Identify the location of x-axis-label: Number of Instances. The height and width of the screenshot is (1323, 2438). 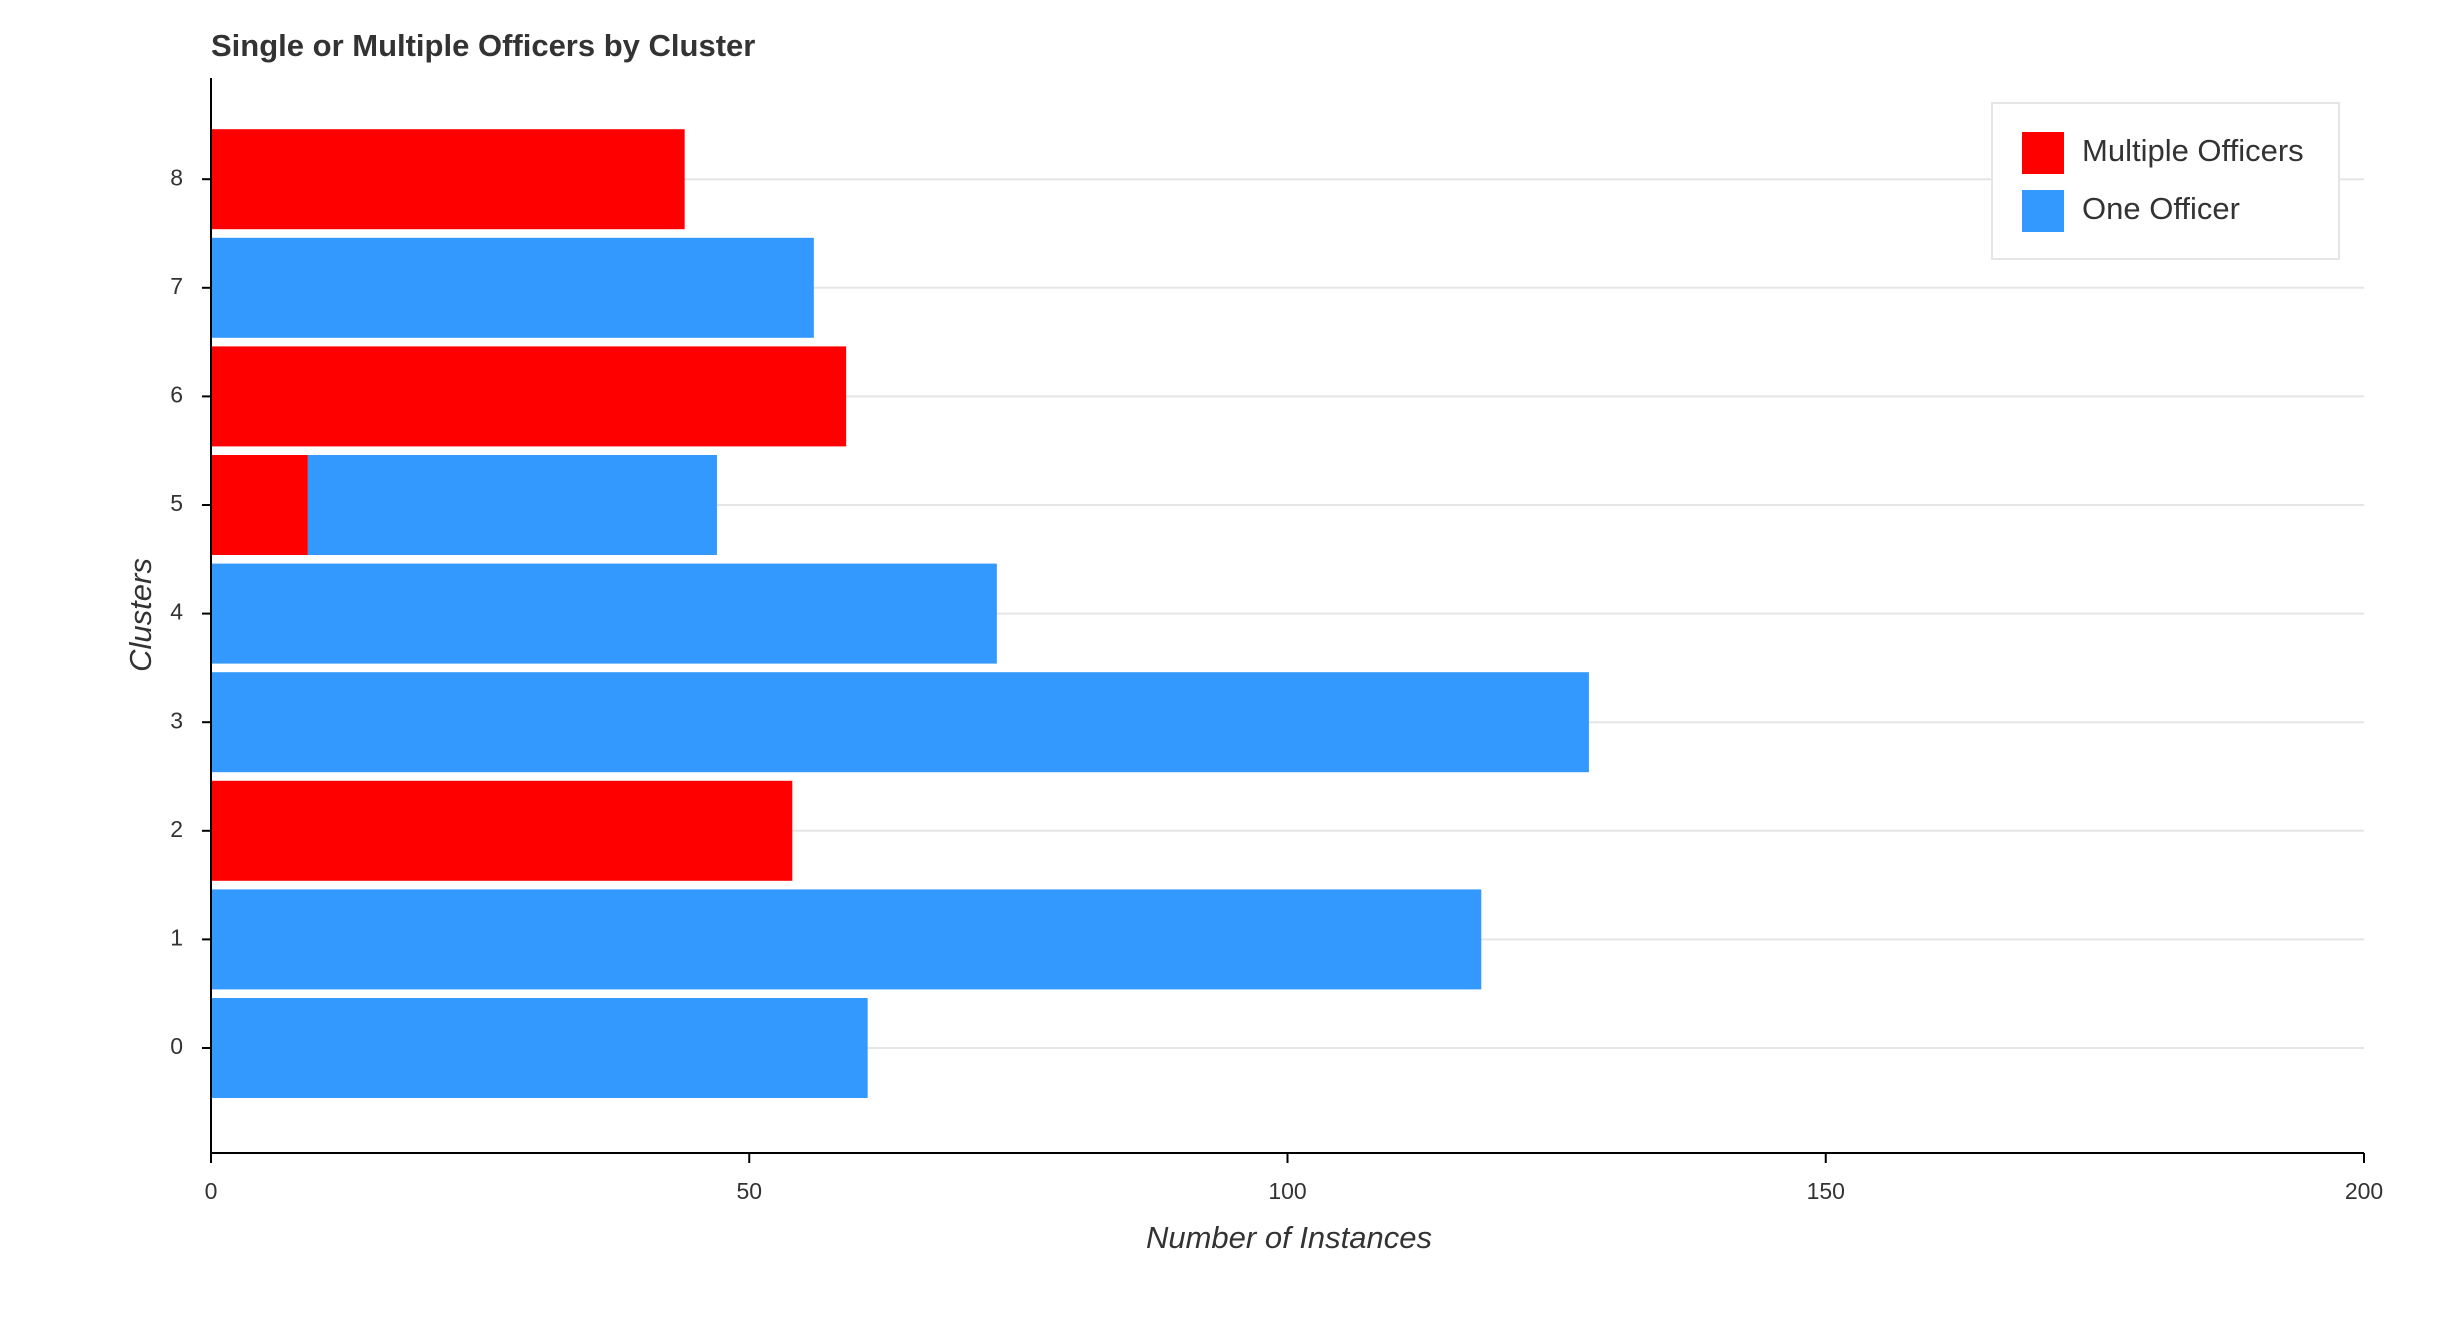
(1289, 1237).